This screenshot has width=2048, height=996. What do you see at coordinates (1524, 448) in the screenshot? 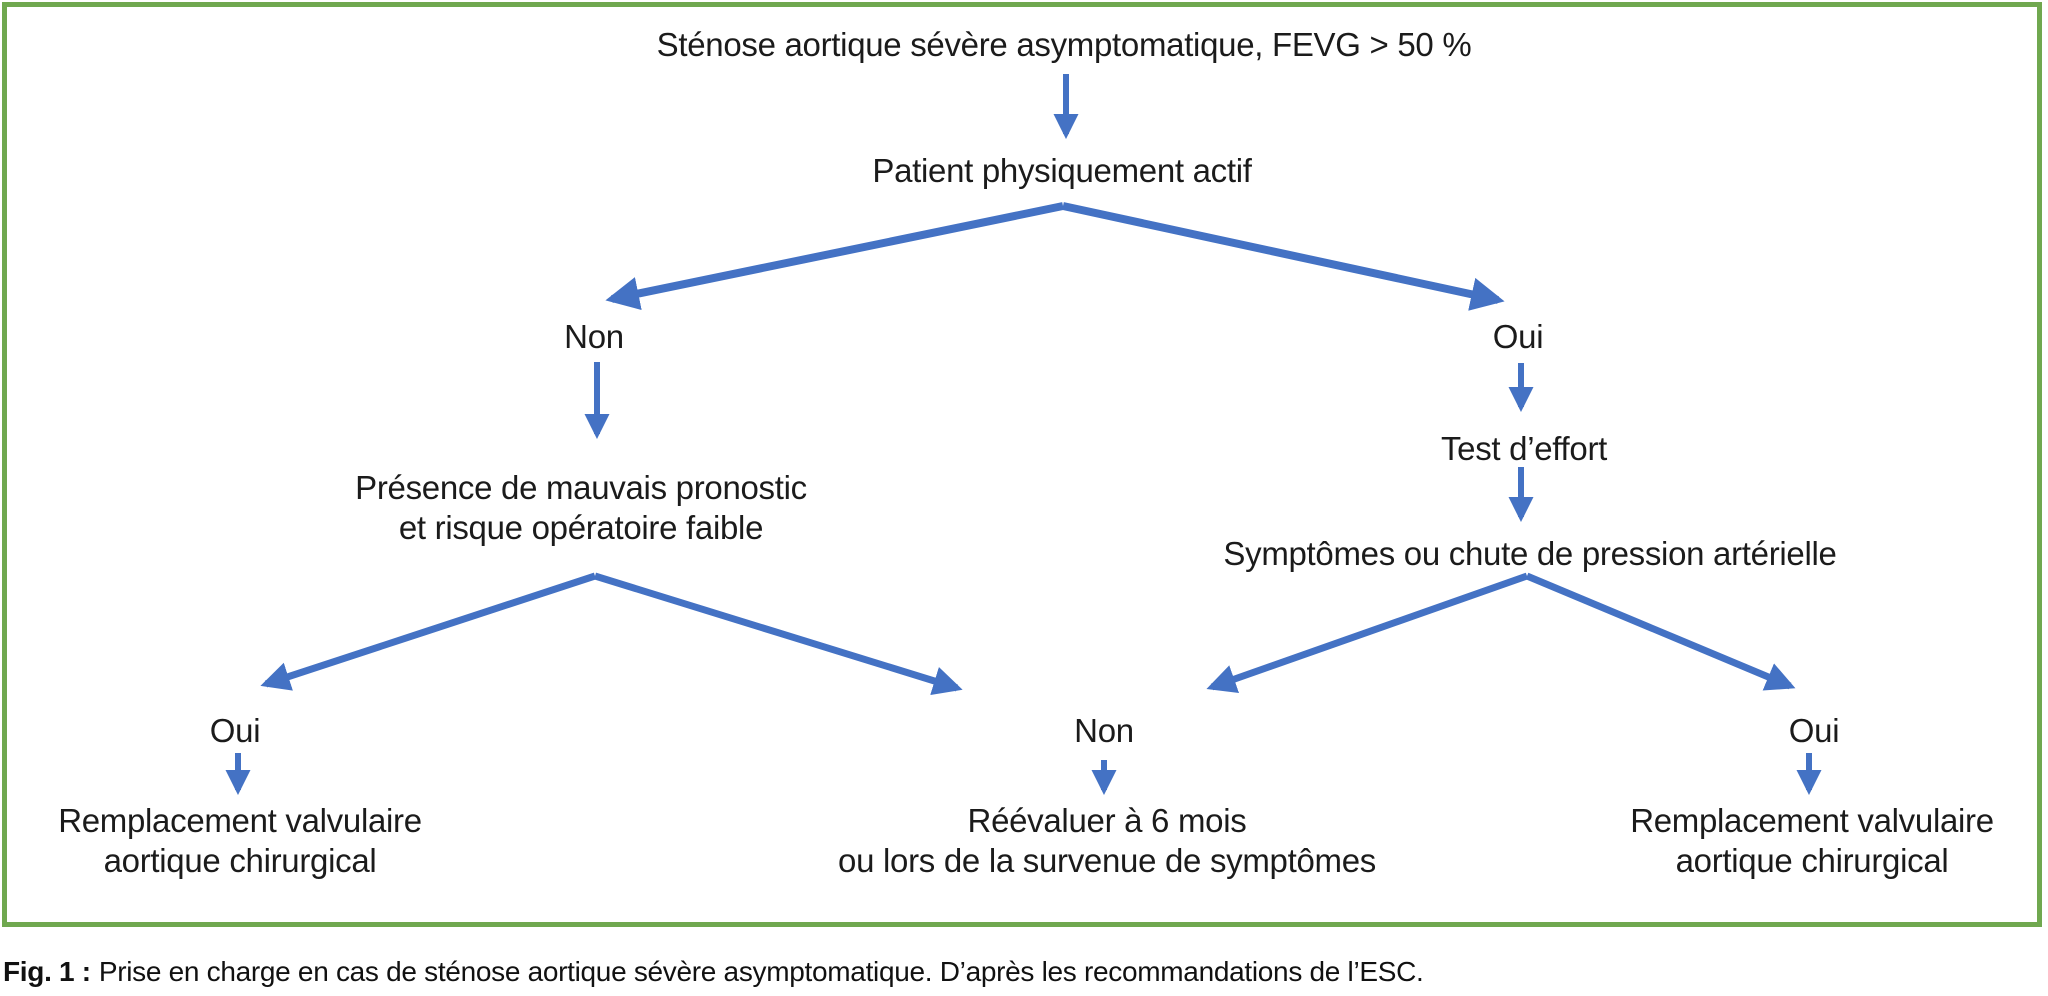
I see `node-test-effort: Test d’effort` at bounding box center [1524, 448].